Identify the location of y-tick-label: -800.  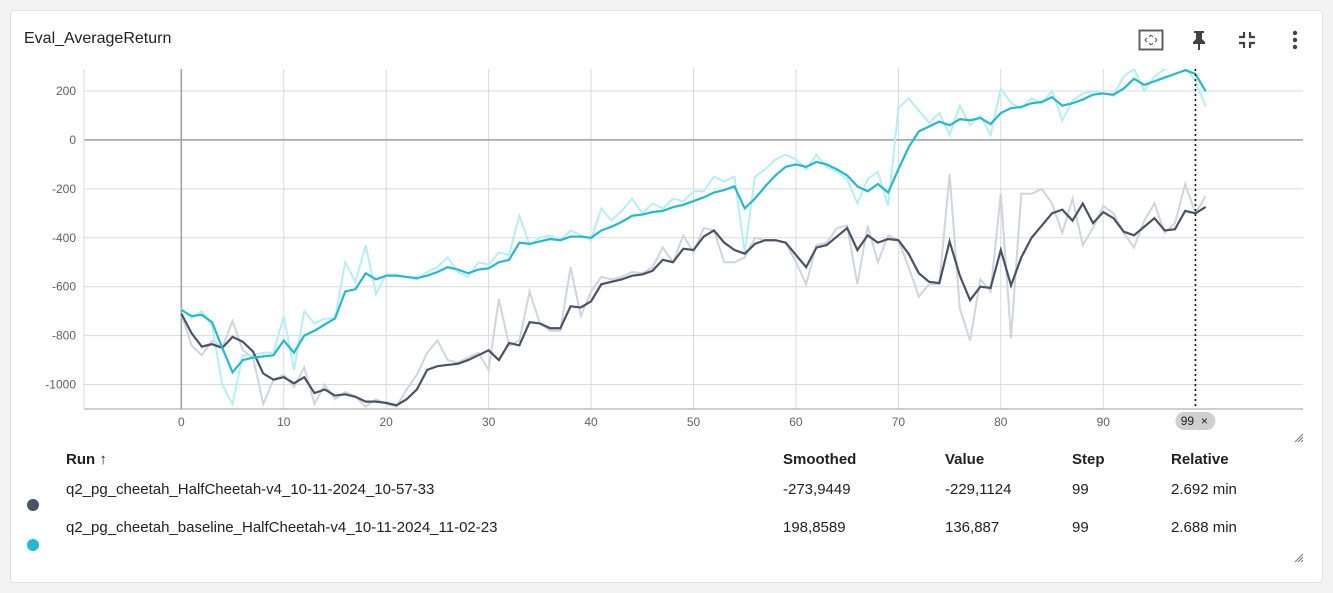
(64, 336).